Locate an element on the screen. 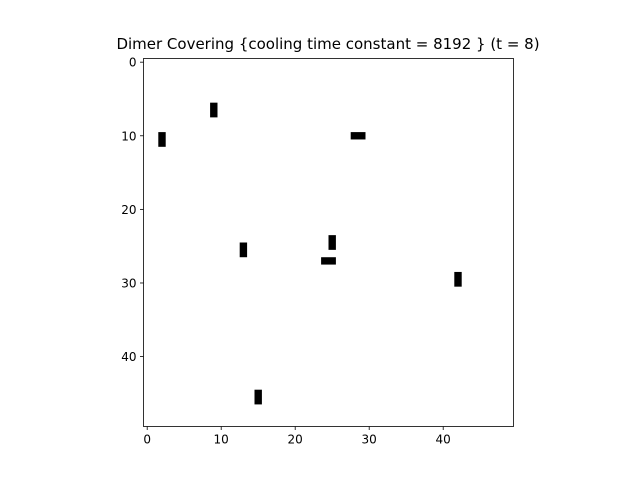  y-axis: 0 10 20 30 40 is located at coordinates (132, 210).